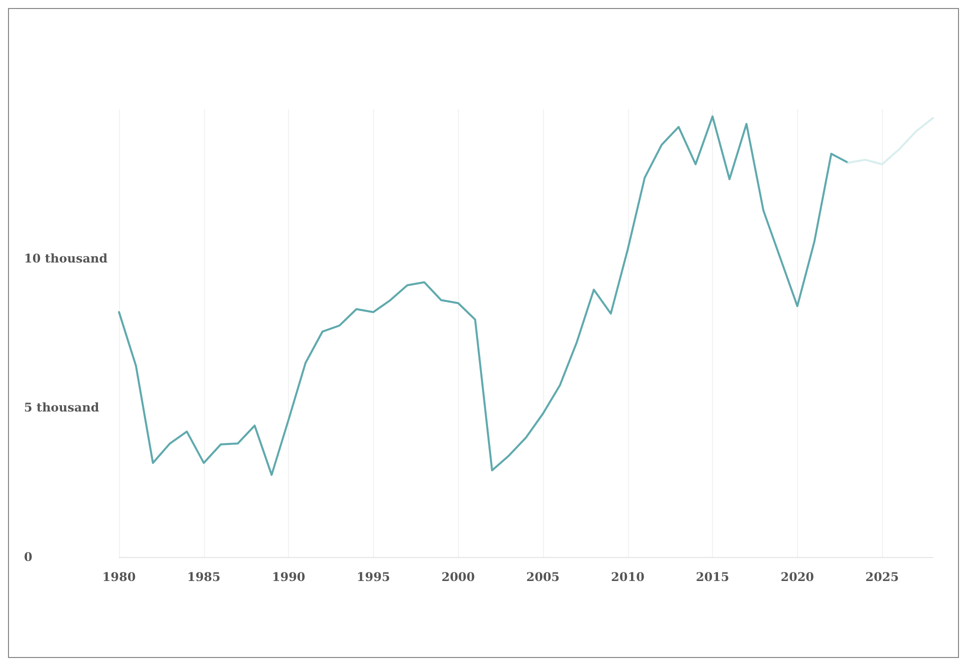 Image resolution: width=967 pixels, height=666 pixels. What do you see at coordinates (28, 557) in the screenshot?
I see `y-tick-label: 0` at bounding box center [28, 557].